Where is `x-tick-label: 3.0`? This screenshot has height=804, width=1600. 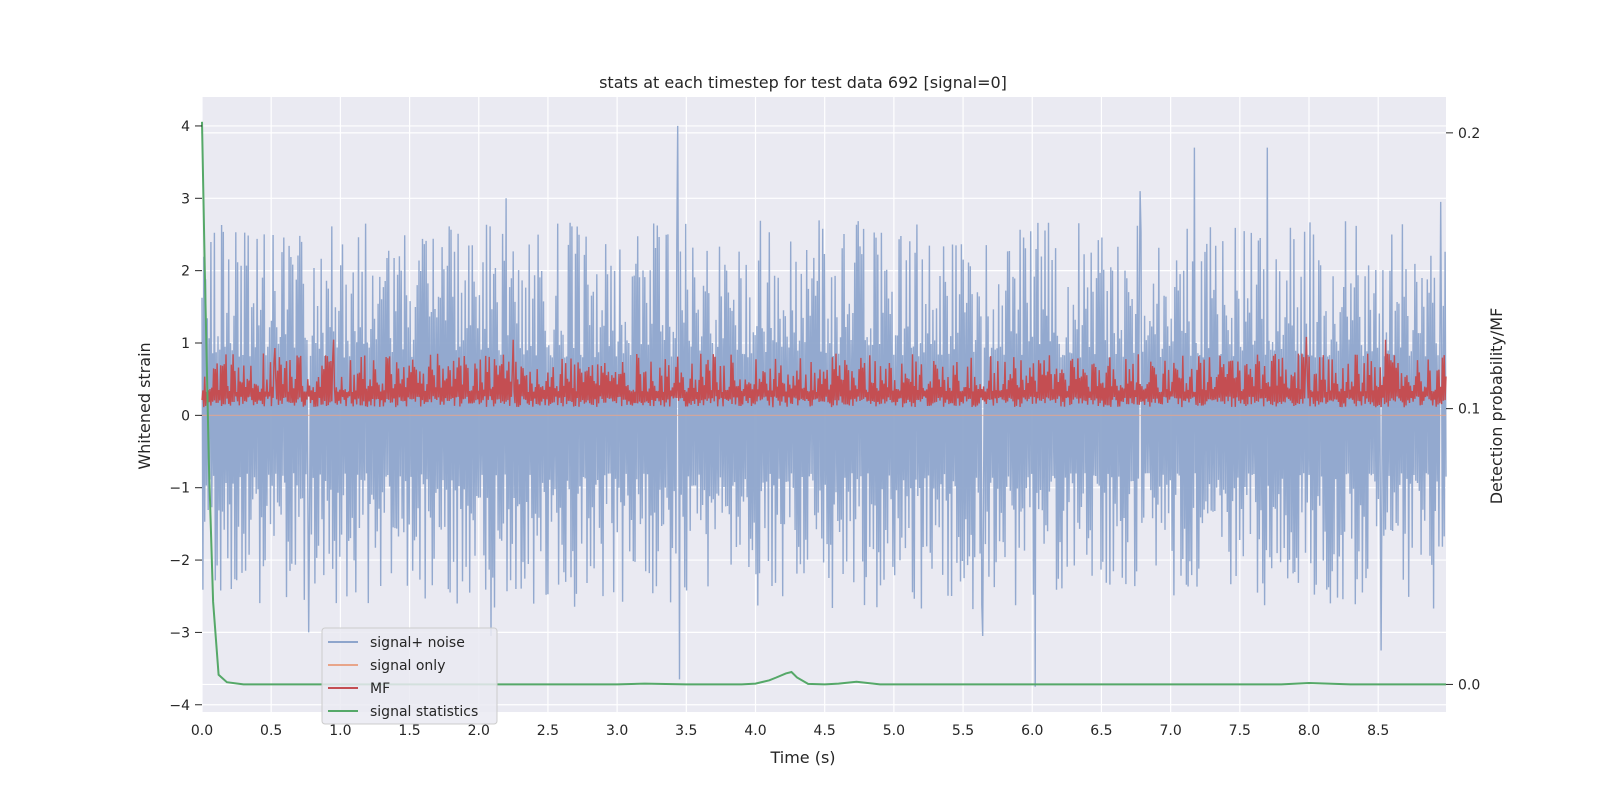
x-tick-label: 3.0 is located at coordinates (617, 731).